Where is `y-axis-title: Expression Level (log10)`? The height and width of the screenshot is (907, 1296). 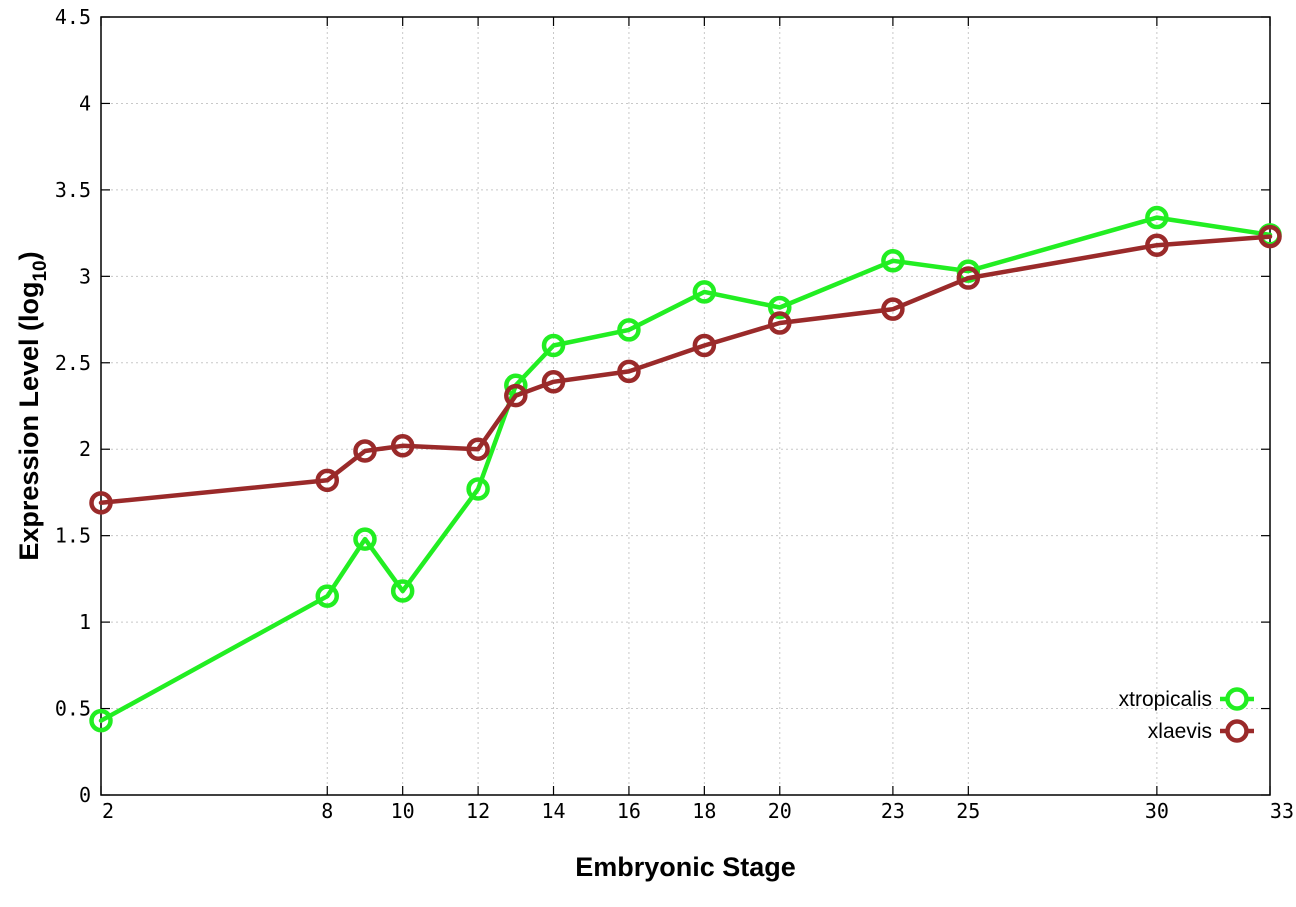
y-axis-title: Expression Level (log10) is located at coordinates (32, 405).